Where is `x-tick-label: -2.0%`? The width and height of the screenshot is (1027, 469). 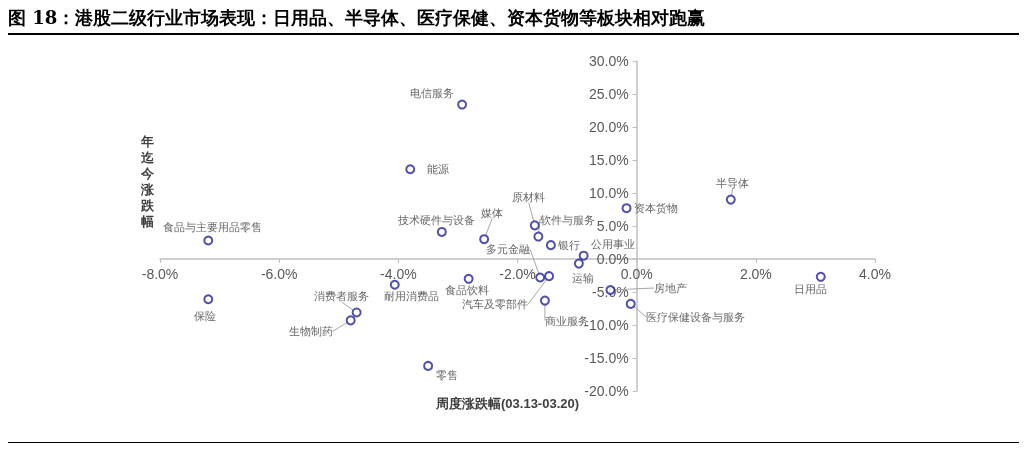 x-tick-label: -2.0% is located at coordinates (517, 274).